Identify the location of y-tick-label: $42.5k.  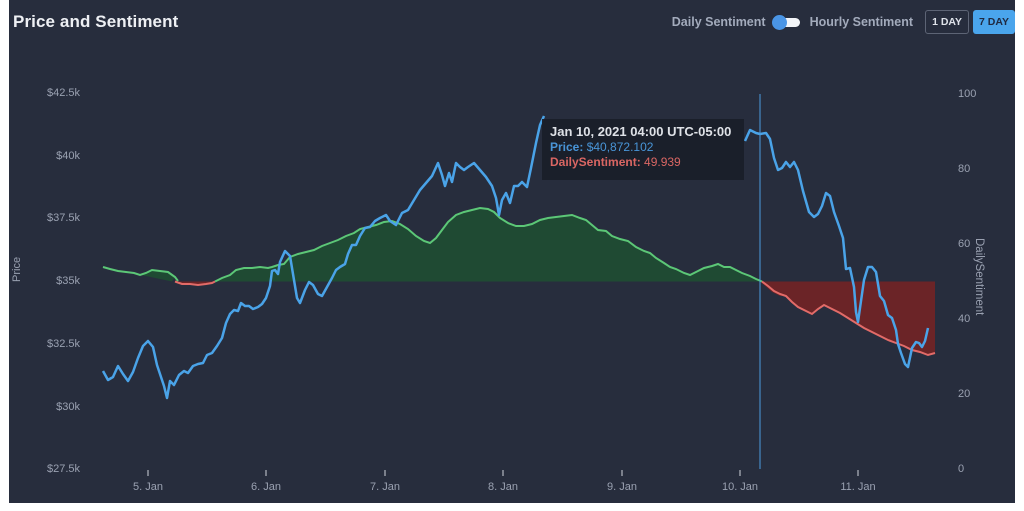
(63, 93).